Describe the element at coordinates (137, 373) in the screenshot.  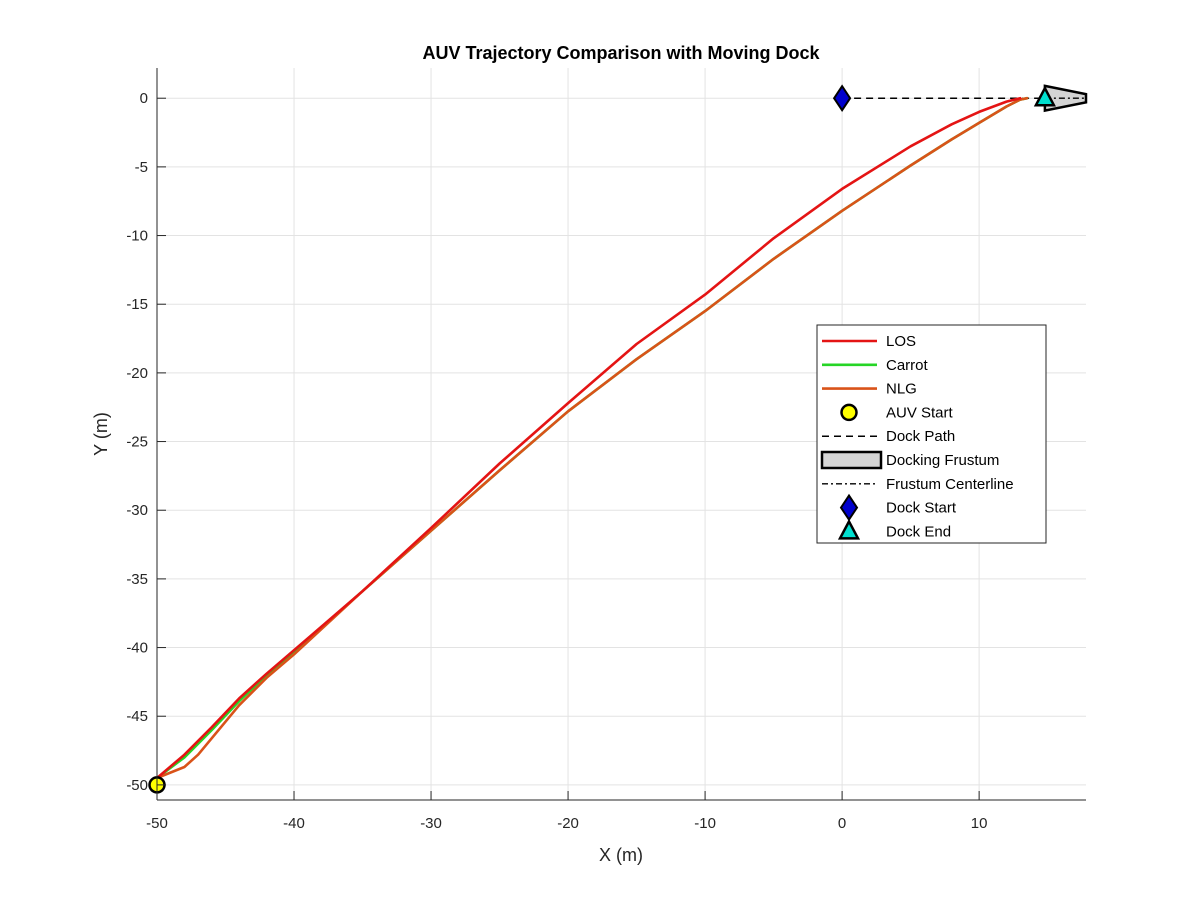
I see `y-tick-label: -20` at that location.